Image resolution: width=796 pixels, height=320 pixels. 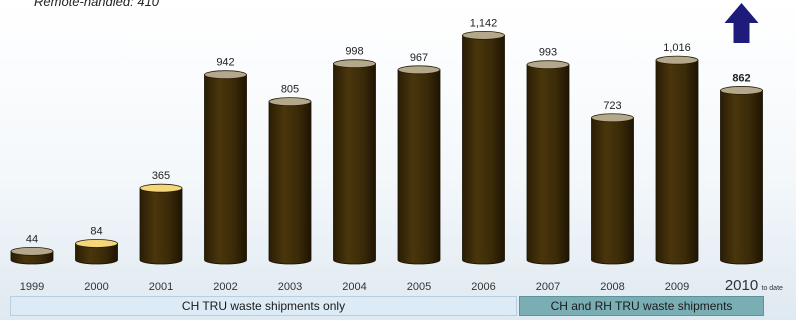 What do you see at coordinates (773, 288) in the screenshot?
I see `to-date-label: to date` at bounding box center [773, 288].